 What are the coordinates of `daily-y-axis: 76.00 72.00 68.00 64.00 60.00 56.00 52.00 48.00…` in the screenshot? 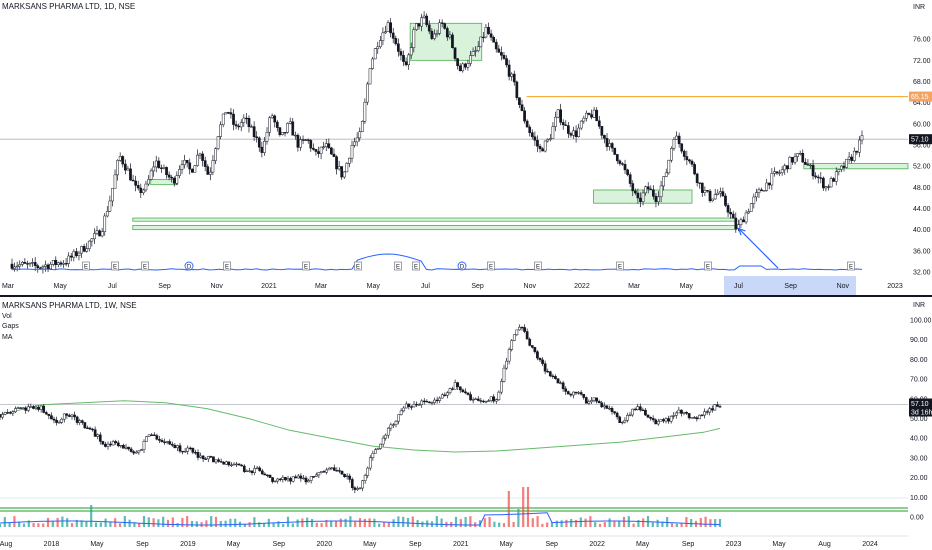 It's located at (922, 157).